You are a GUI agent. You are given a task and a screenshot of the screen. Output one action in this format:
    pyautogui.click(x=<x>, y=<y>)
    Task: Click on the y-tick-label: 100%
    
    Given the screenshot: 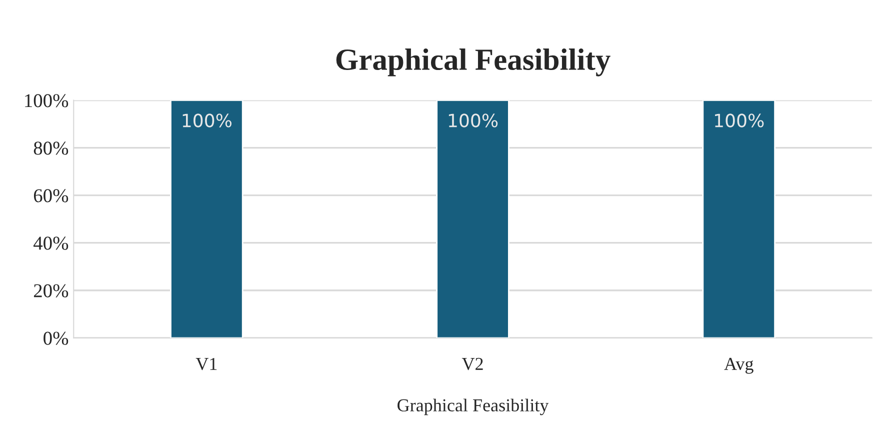 What is the action you would take?
    pyautogui.click(x=46, y=101)
    